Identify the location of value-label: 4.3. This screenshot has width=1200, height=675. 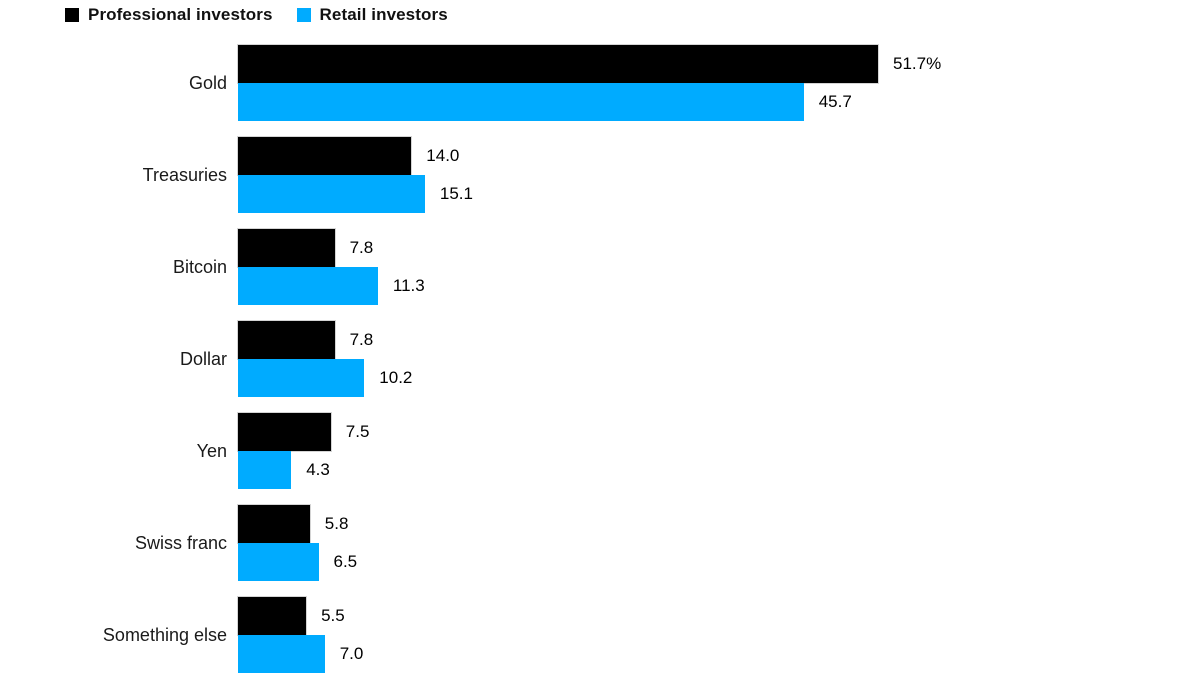
(318, 469).